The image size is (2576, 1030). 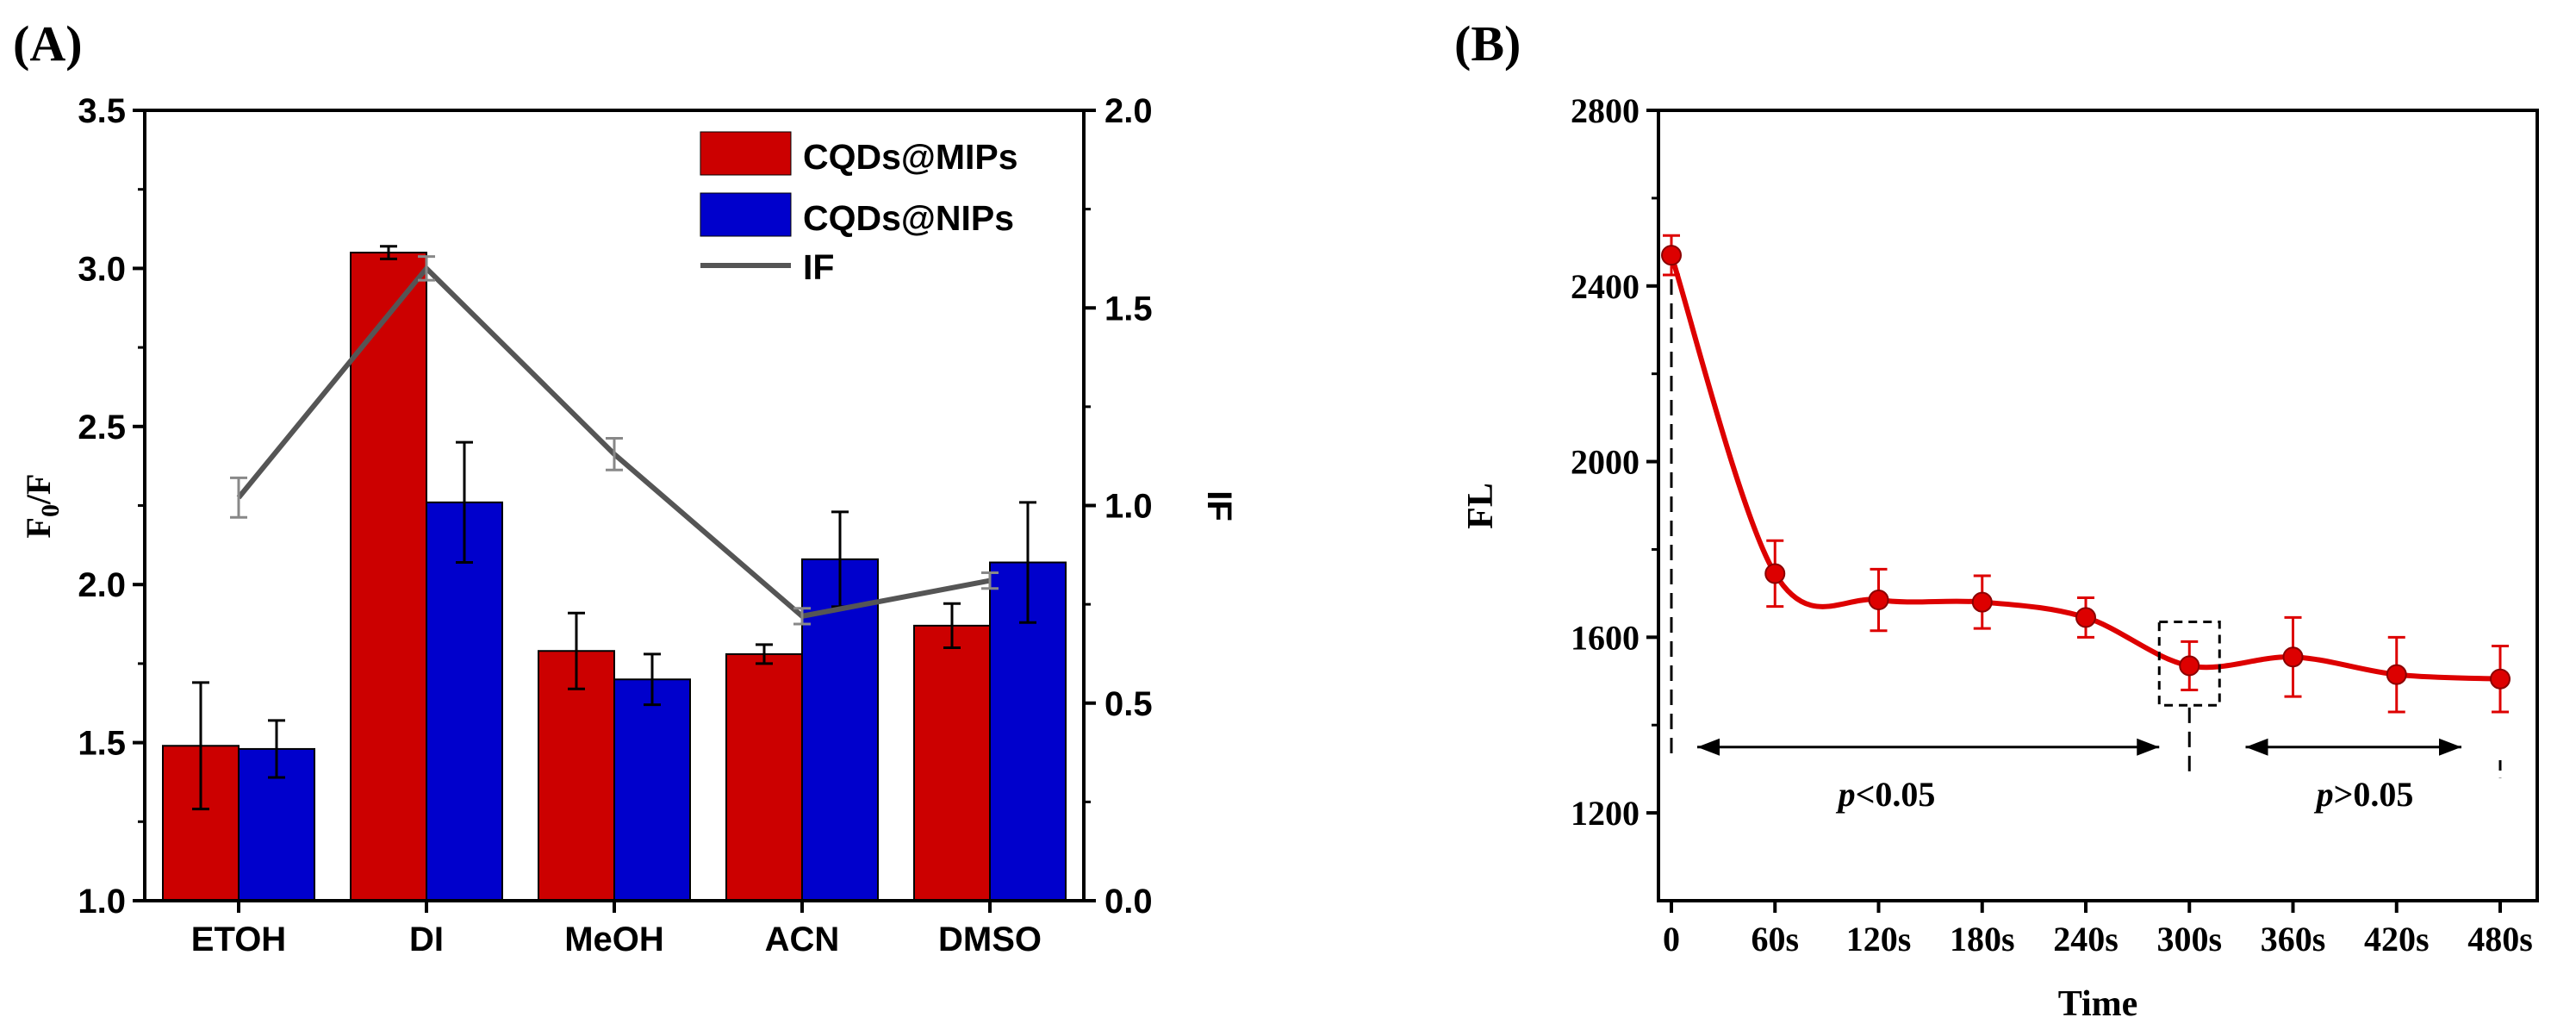 What do you see at coordinates (1606, 286) in the screenshot?
I see `y-tick-label: 2400` at bounding box center [1606, 286].